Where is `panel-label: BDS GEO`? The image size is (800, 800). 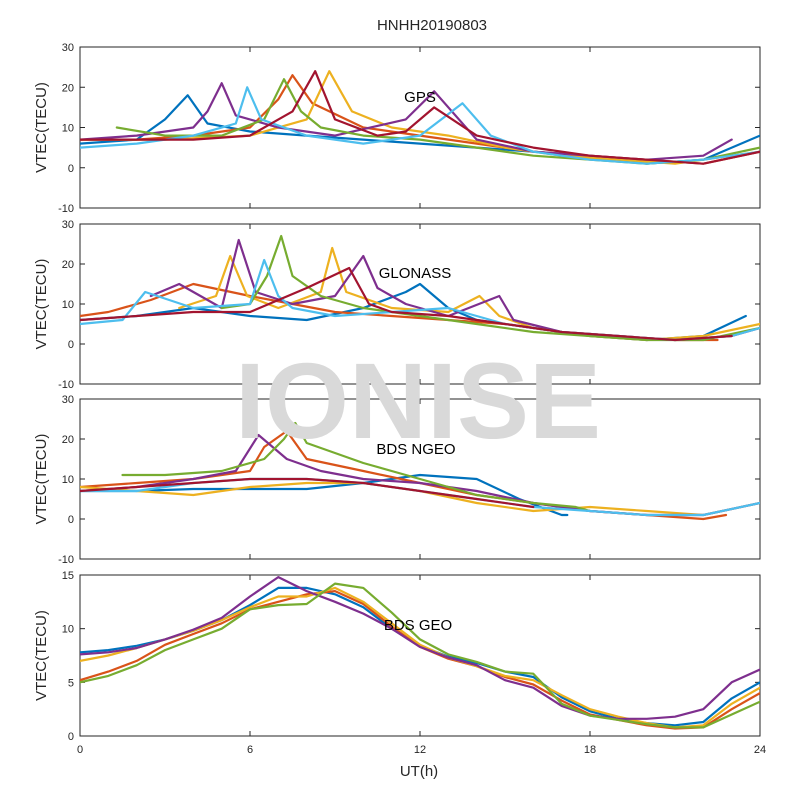
panel-label: BDS GEO is located at coordinates (418, 625).